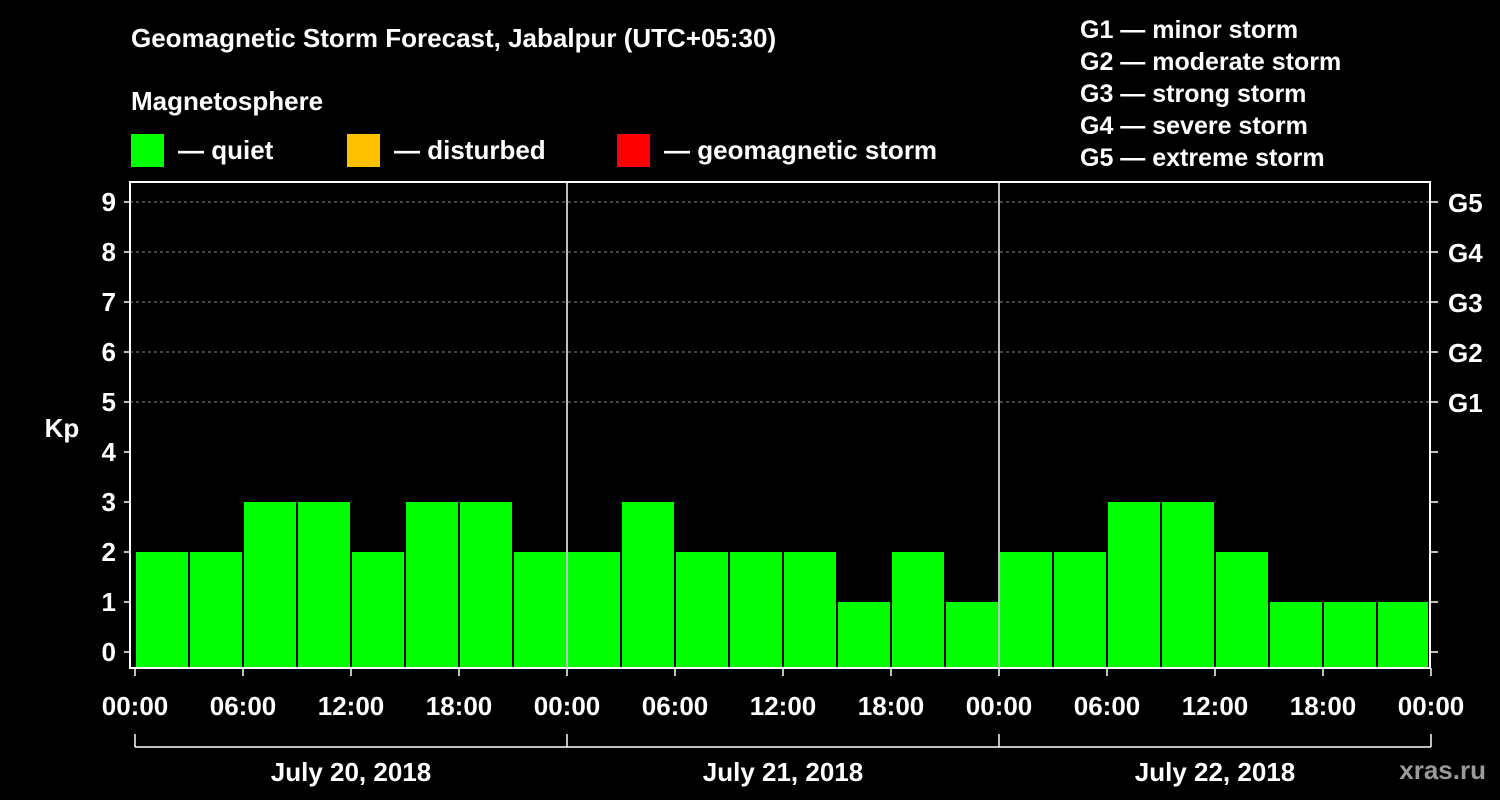 The width and height of the screenshot is (1500, 800). What do you see at coordinates (1215, 772) in the screenshot?
I see `day-label: July 22, 2018` at bounding box center [1215, 772].